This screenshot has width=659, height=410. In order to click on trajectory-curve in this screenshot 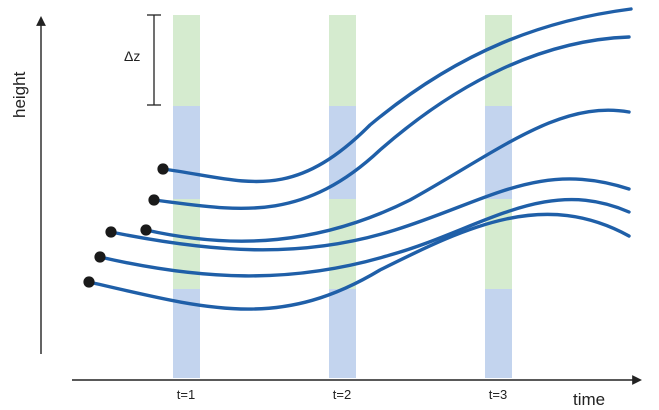, I will do `click(370, 214)`.